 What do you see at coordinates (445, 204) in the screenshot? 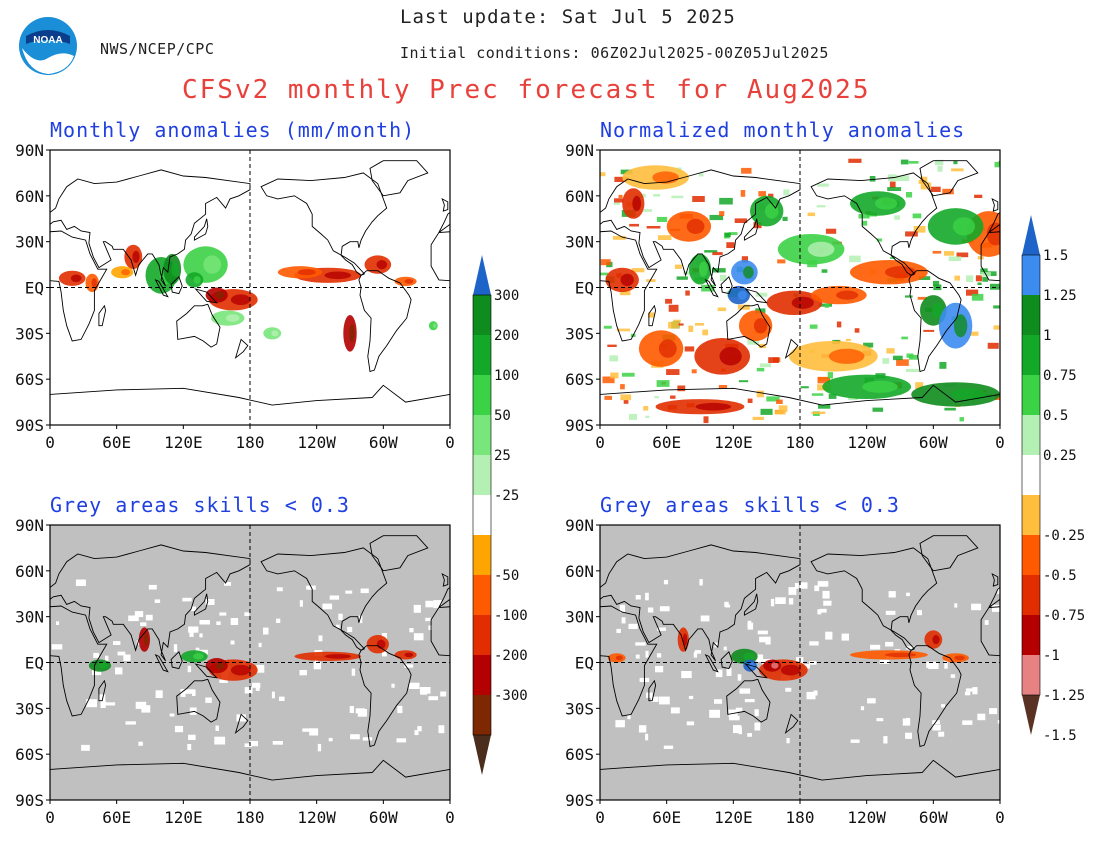
I see `uk-coastline` at bounding box center [445, 204].